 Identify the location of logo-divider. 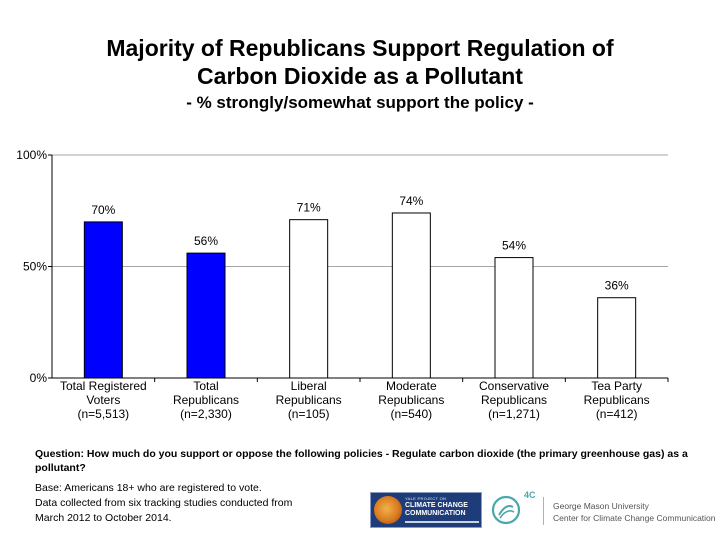
(442, 522).